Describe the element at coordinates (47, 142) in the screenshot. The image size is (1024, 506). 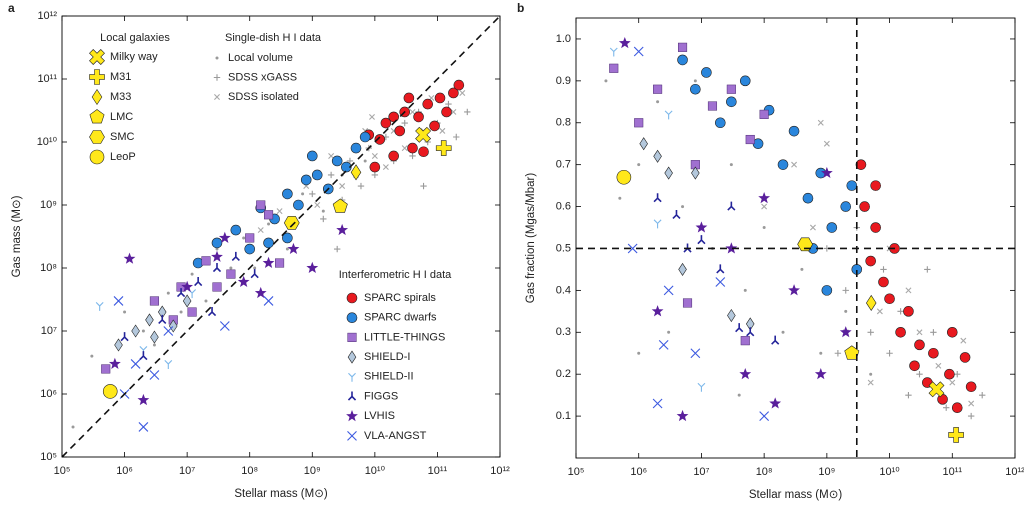
I see `y-tick-label: 10¹⁰` at that location.